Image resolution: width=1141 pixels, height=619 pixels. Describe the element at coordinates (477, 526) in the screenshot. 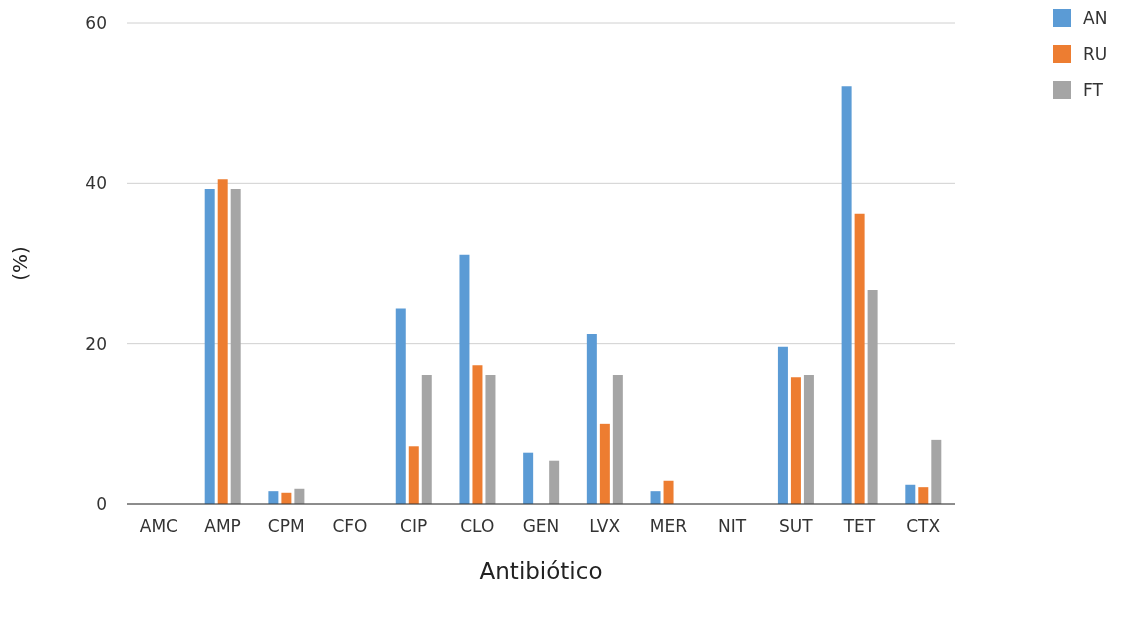

I see `x-tick-label: CLO` at that location.